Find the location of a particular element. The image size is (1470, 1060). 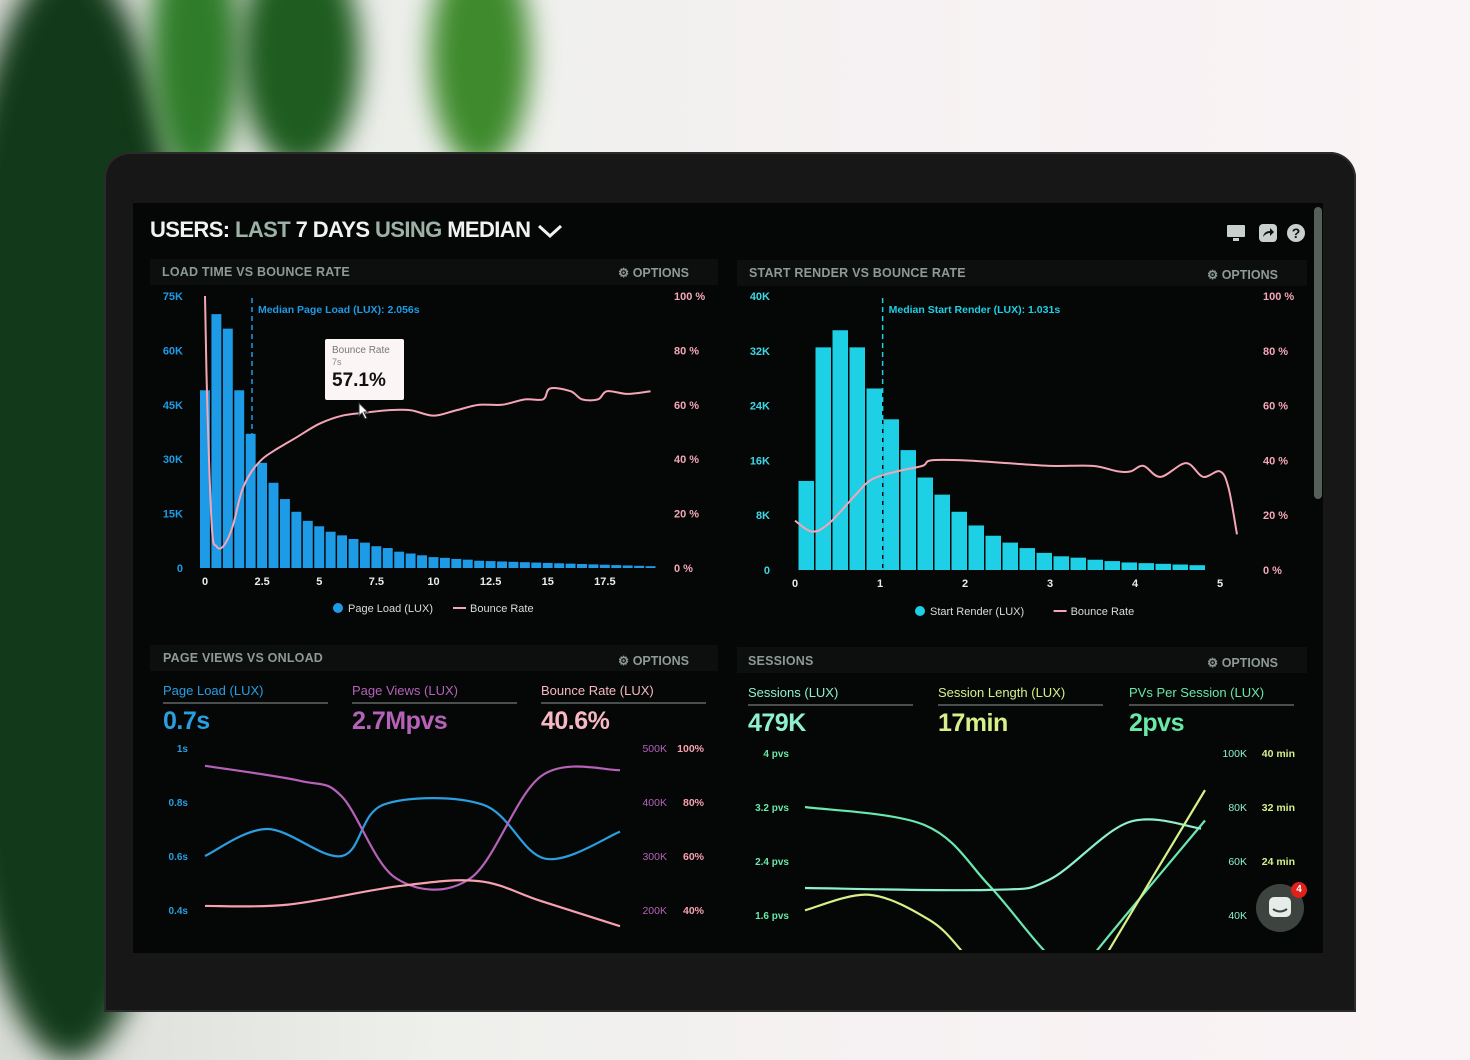

y-tick-label: 0 is located at coordinates (180, 569).